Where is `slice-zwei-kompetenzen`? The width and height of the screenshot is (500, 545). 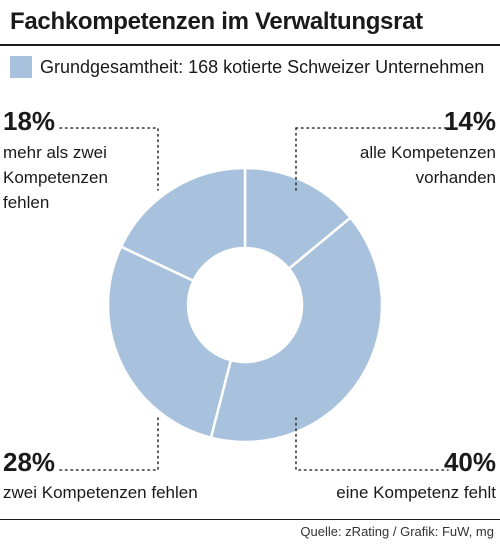 slice-zwei-kompetenzen is located at coordinates (169, 342).